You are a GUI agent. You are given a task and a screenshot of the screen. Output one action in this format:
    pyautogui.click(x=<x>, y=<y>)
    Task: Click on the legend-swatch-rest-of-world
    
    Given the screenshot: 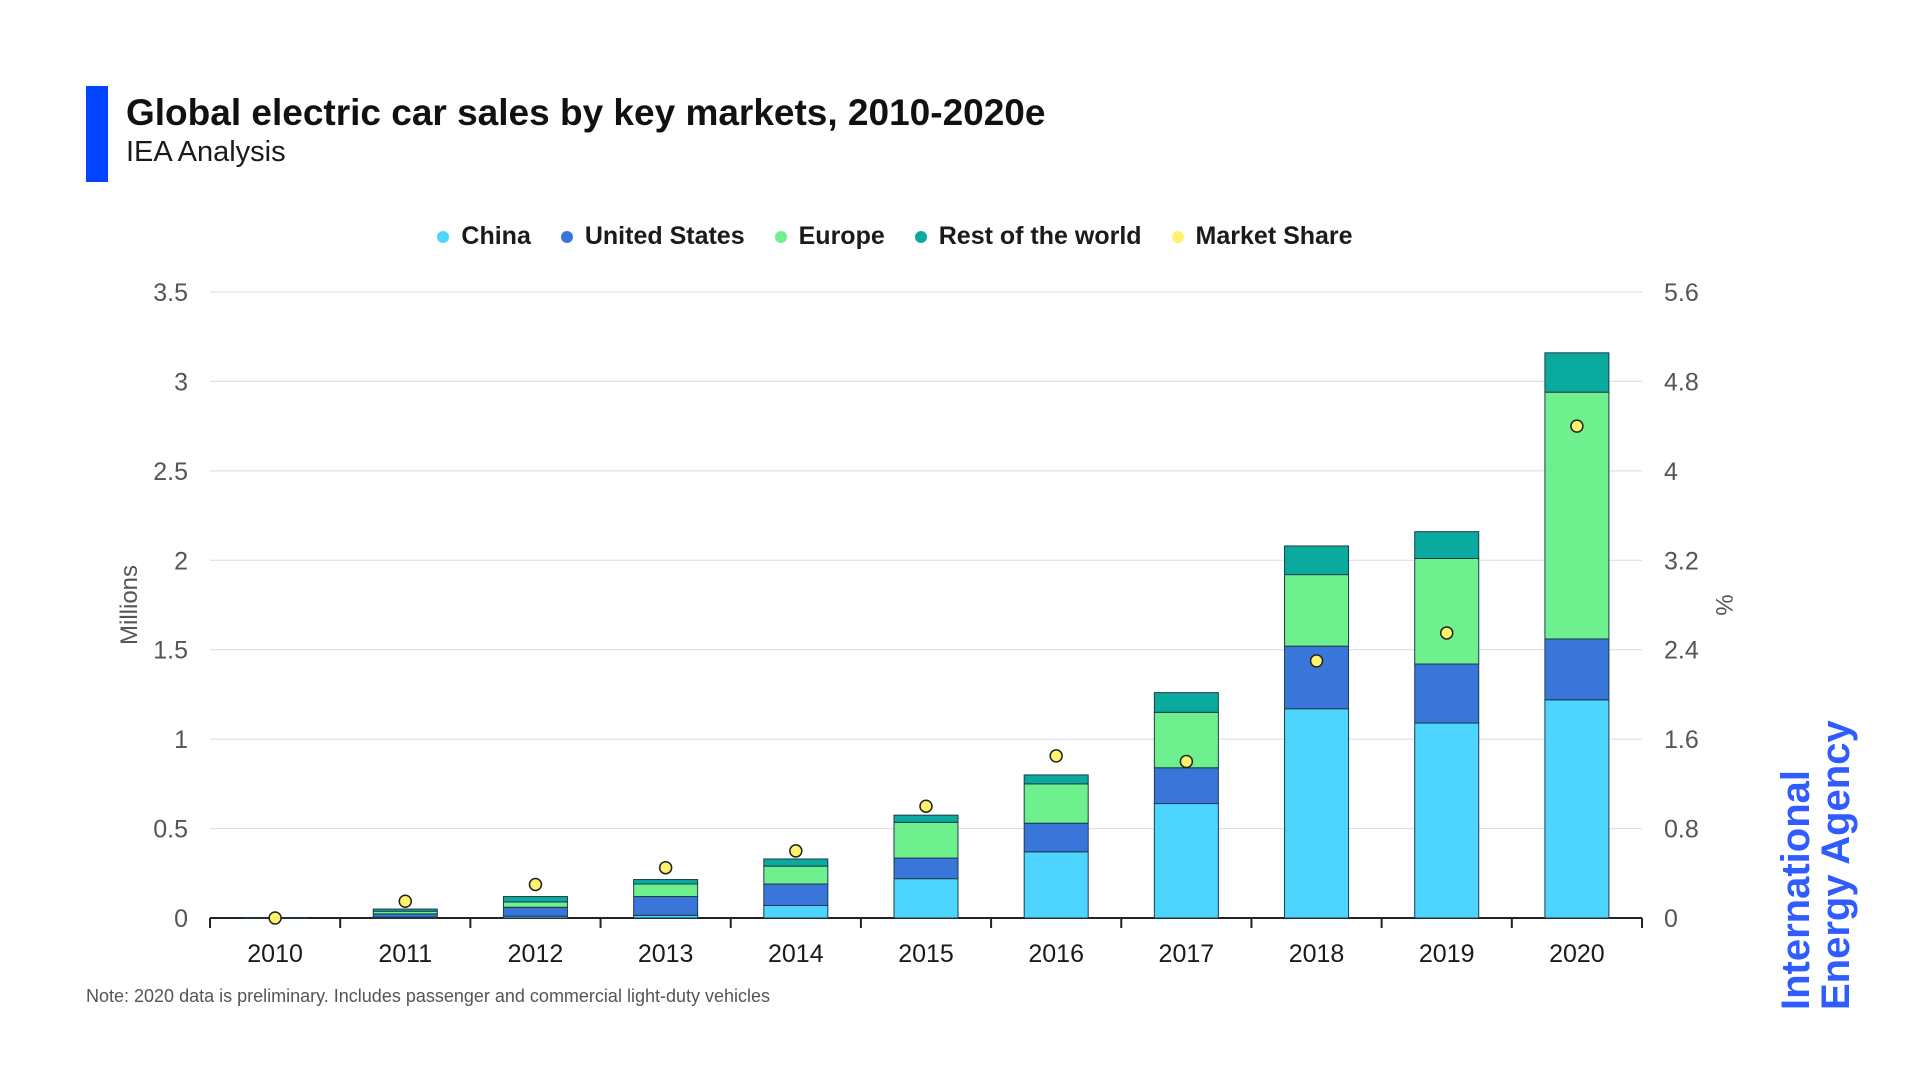 What is the action you would take?
    pyautogui.click(x=920, y=236)
    